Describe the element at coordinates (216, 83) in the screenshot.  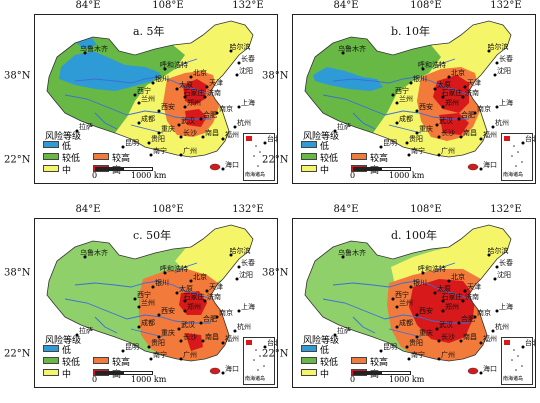
I see `city-label: 天津` at that location.